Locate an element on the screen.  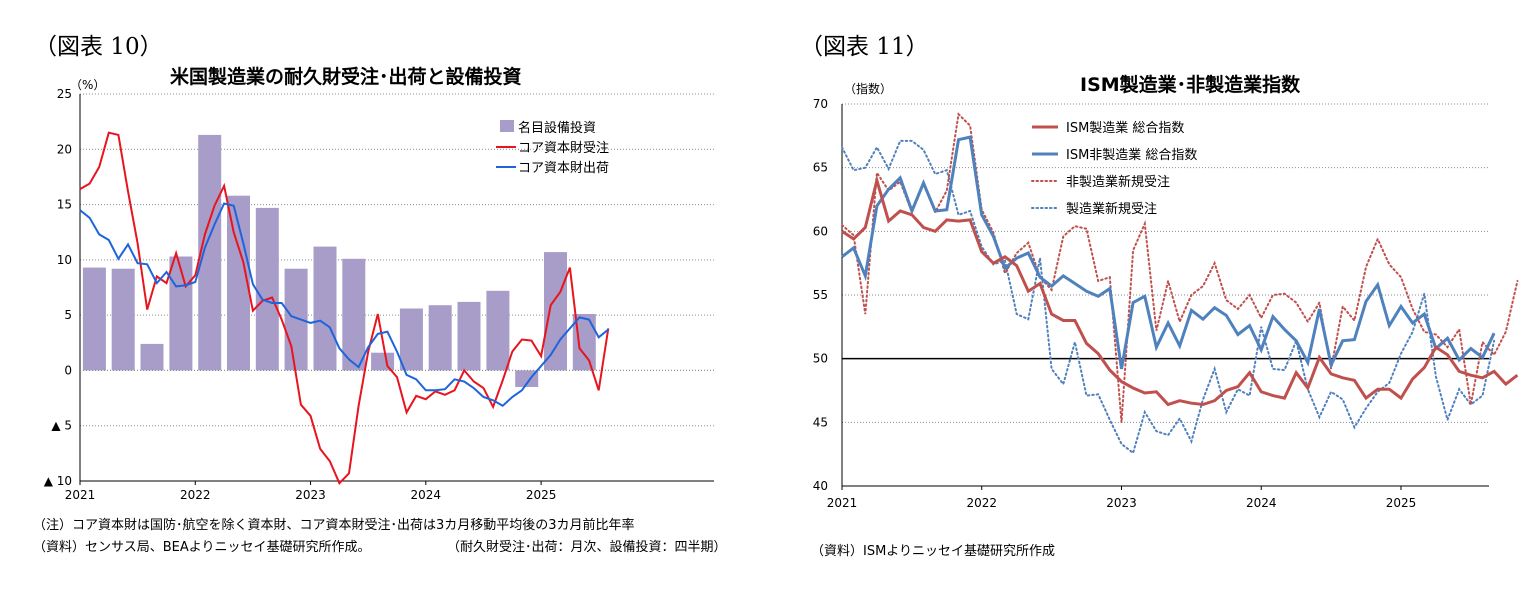
left-y-tick-label: 5 is located at coordinates (68, 315).